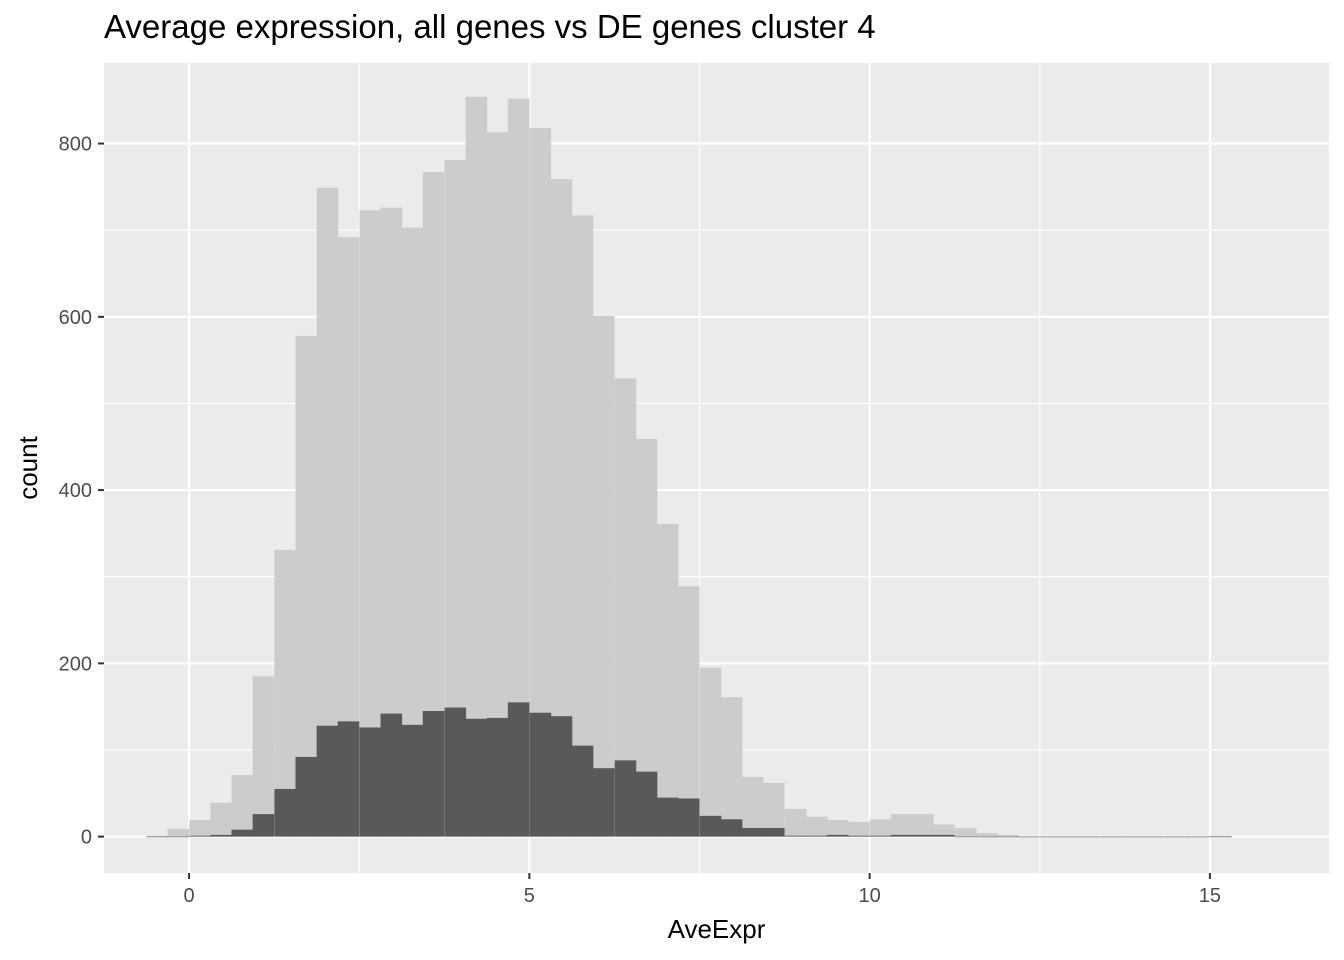 The width and height of the screenshot is (1344, 960). What do you see at coordinates (86, 838) in the screenshot?
I see `y-tick-label: 0` at bounding box center [86, 838].